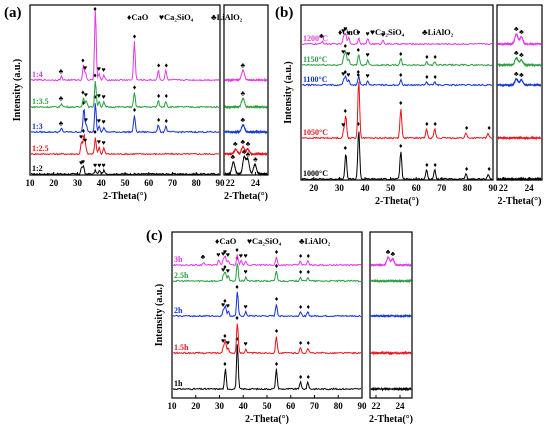 This screenshot has width=550, height=434. I want to click on series-label: 1:2.5, so click(40, 148).